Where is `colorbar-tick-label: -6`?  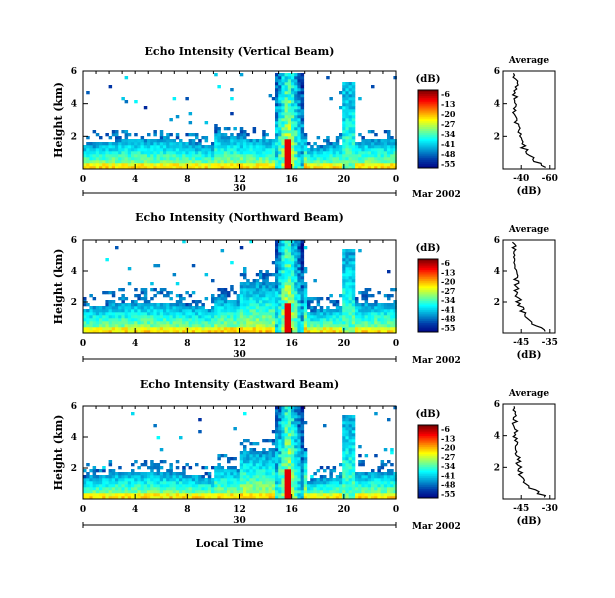 colorbar-tick-label: -6 is located at coordinates (445, 94).